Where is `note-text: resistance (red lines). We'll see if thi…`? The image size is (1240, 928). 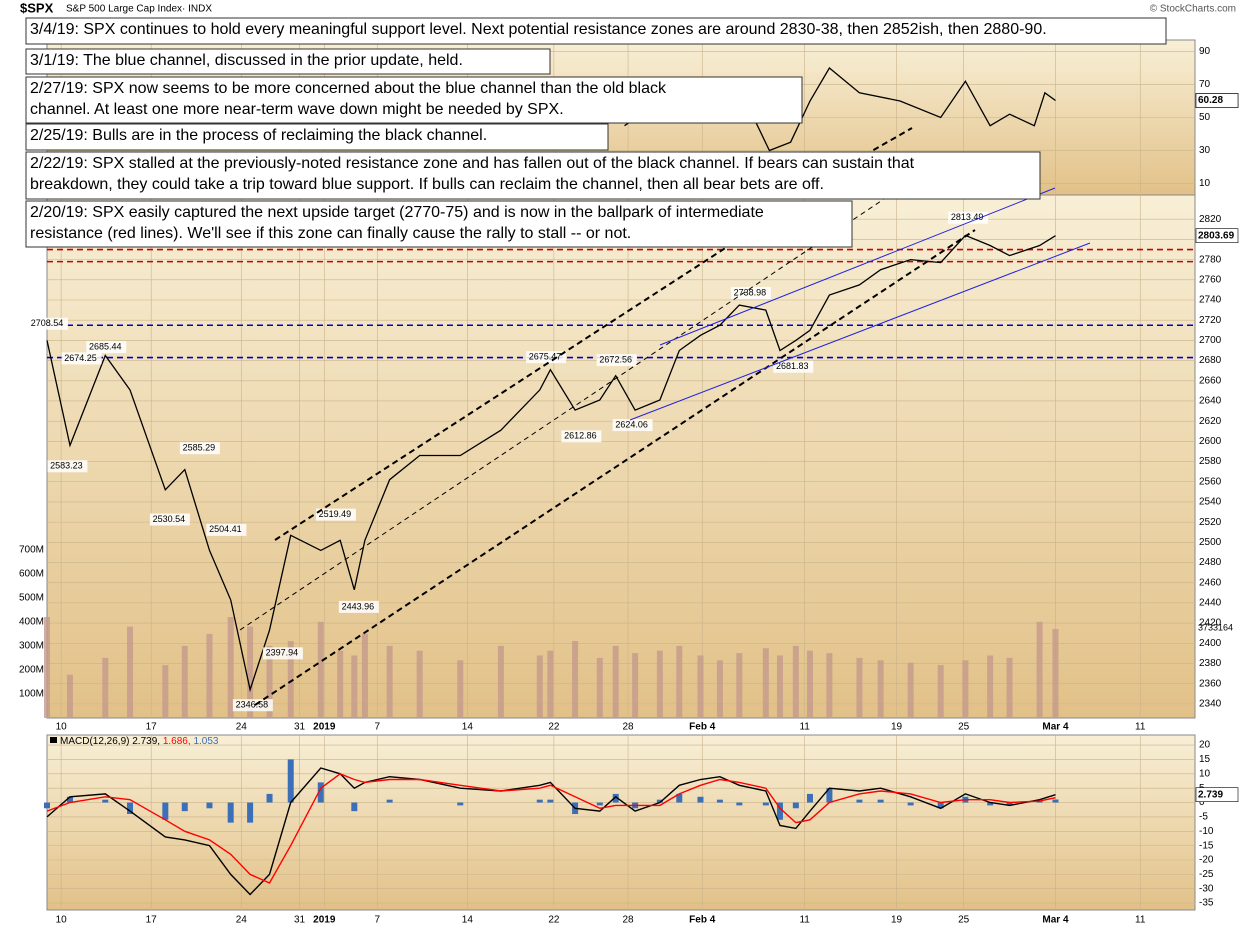
note-text: resistance (red lines). We'll see if thi… is located at coordinates (330, 233).